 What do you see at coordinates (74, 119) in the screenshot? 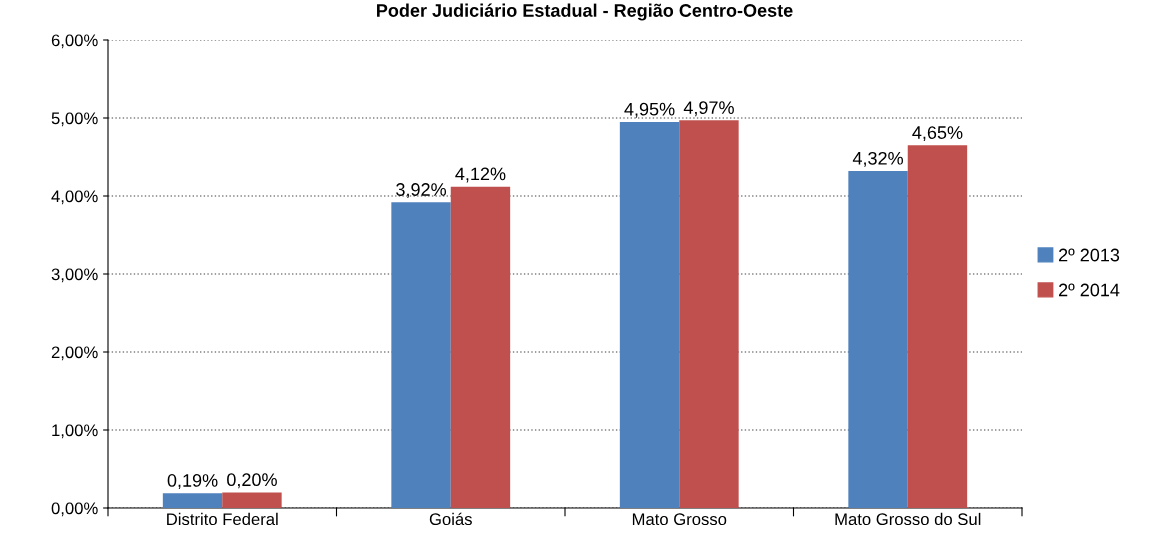
I see `y-tick-label: 5,00%` at bounding box center [74, 119].